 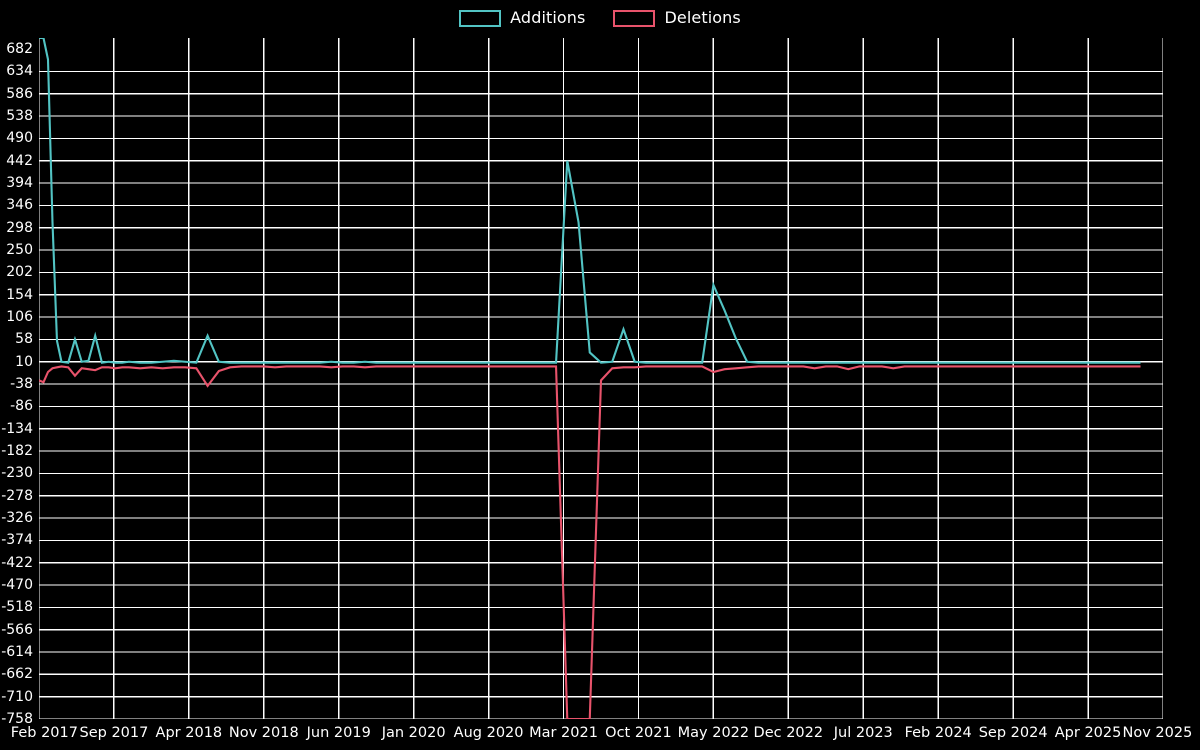 I want to click on x-tick-label: Jul 2023, so click(x=863, y=733).